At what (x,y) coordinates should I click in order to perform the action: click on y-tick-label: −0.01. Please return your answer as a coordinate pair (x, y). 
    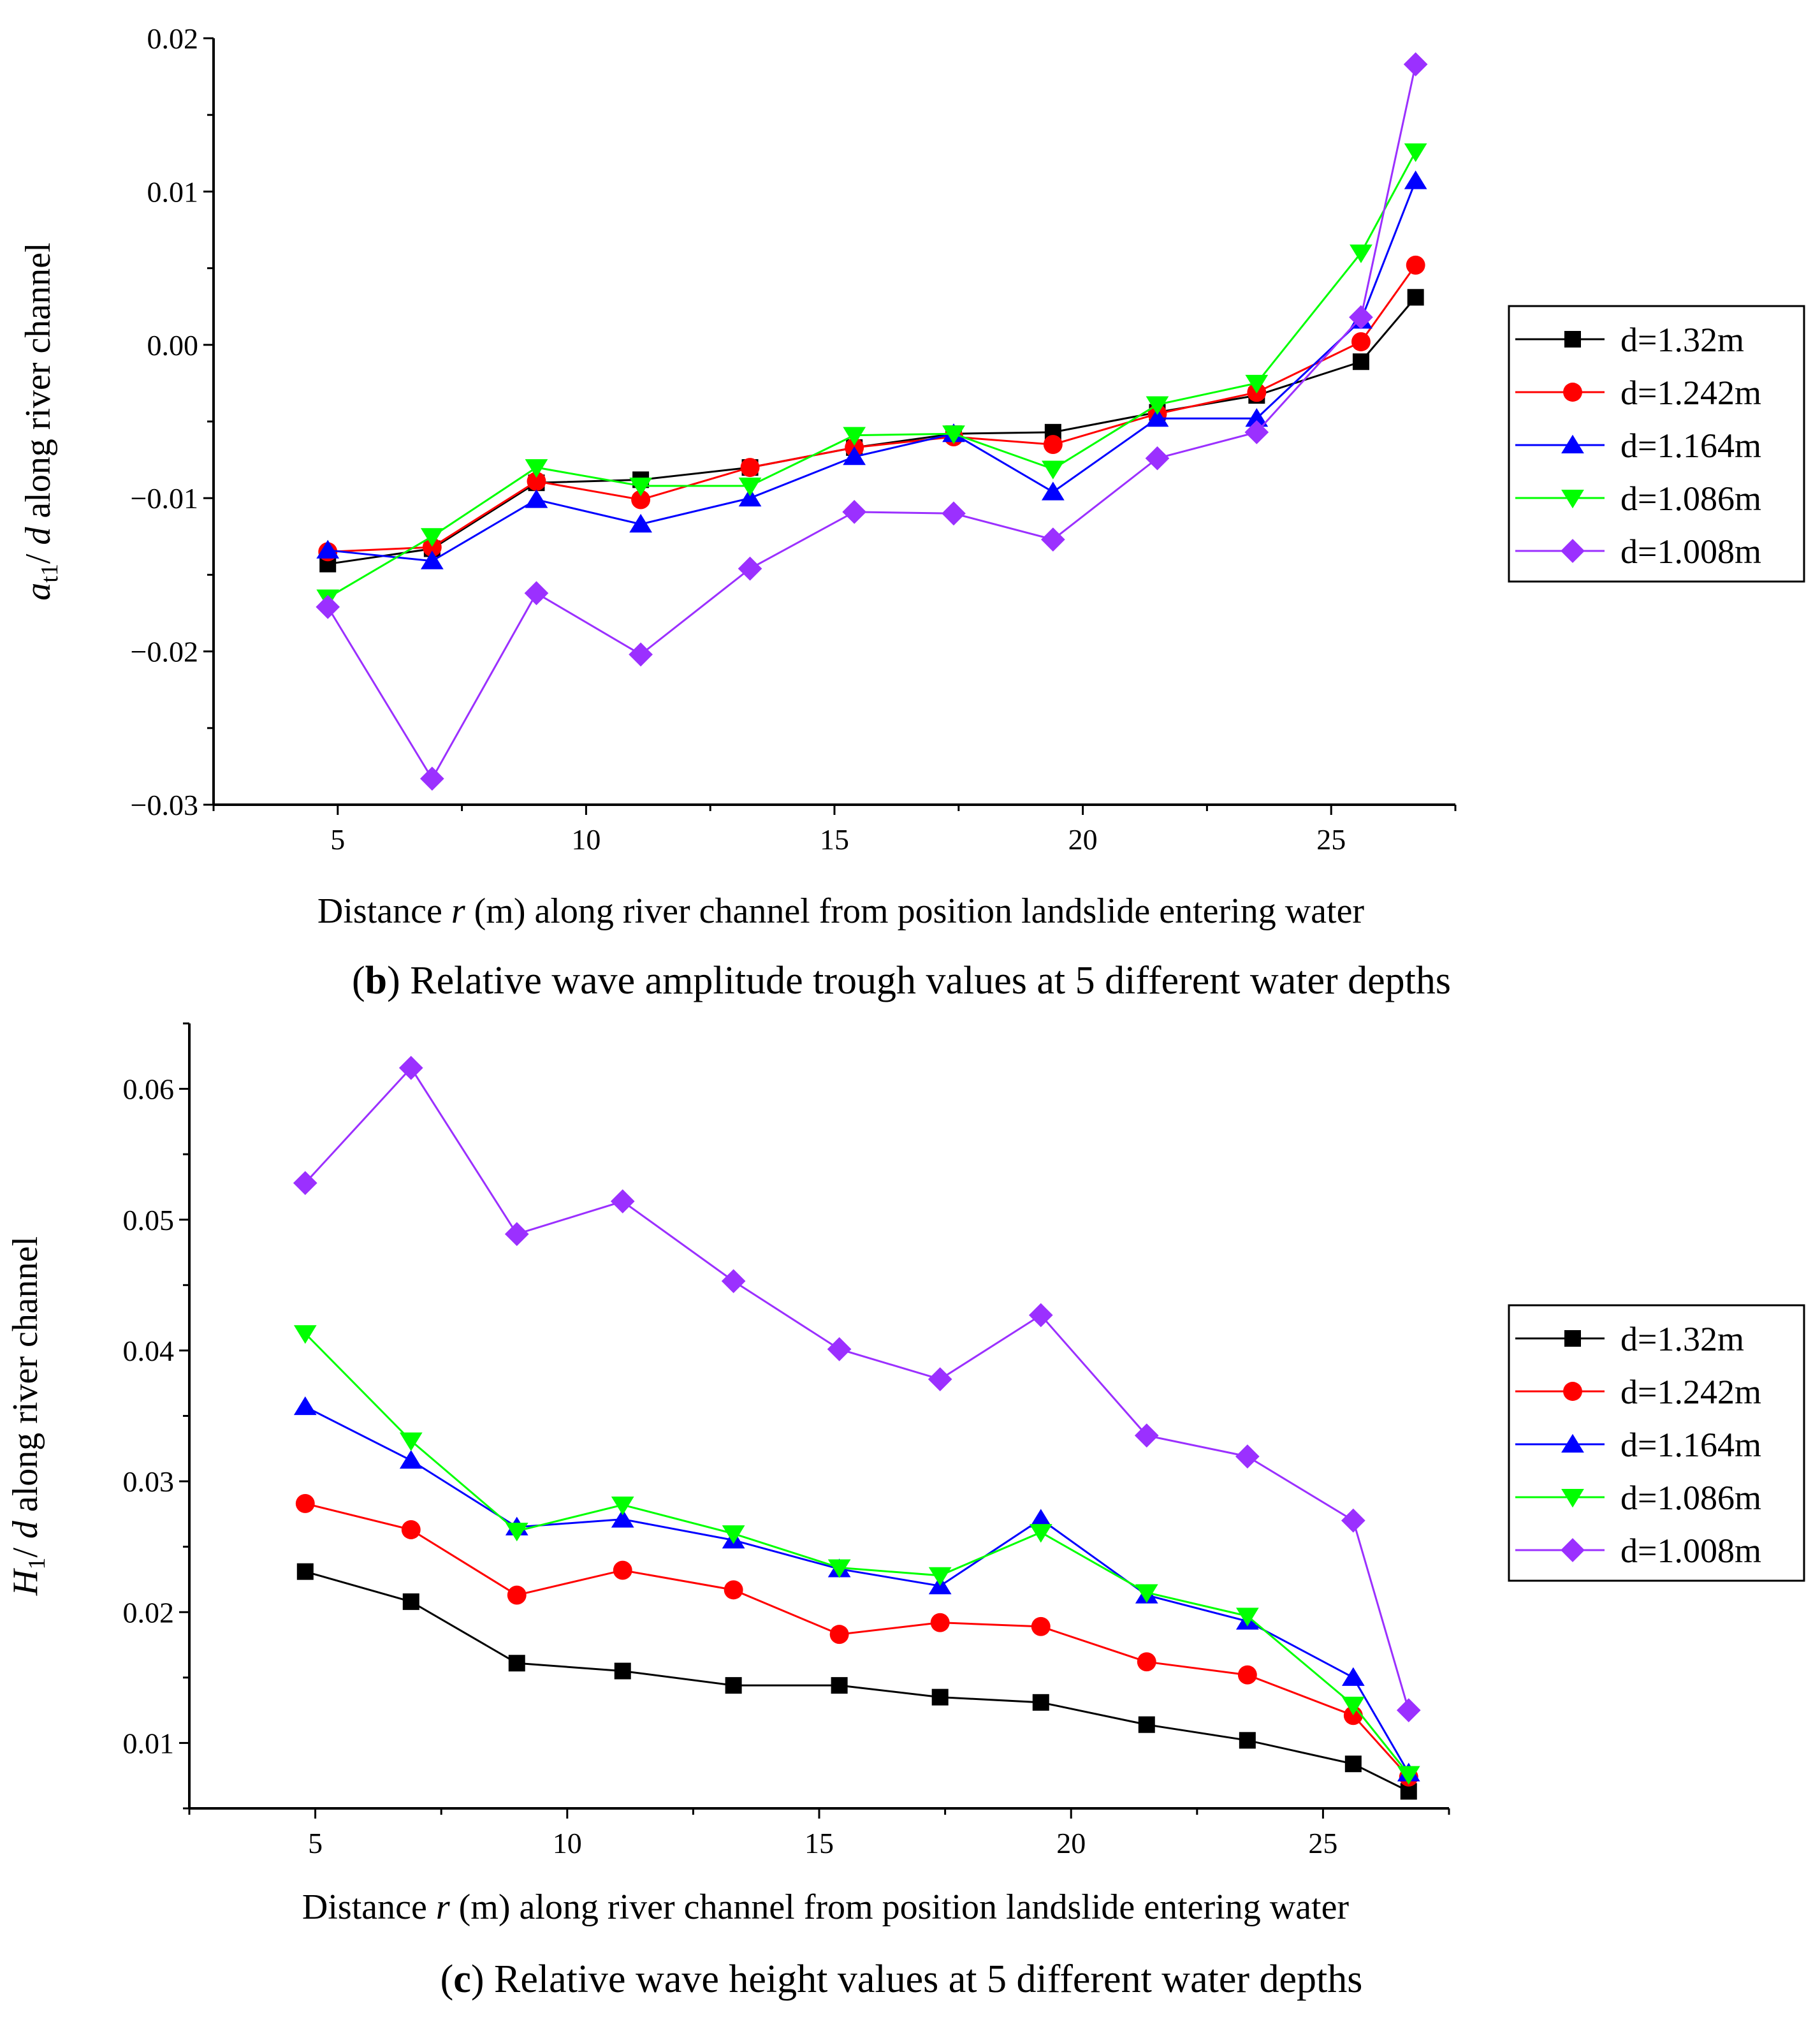
    Looking at the image, I should click on (164, 498).